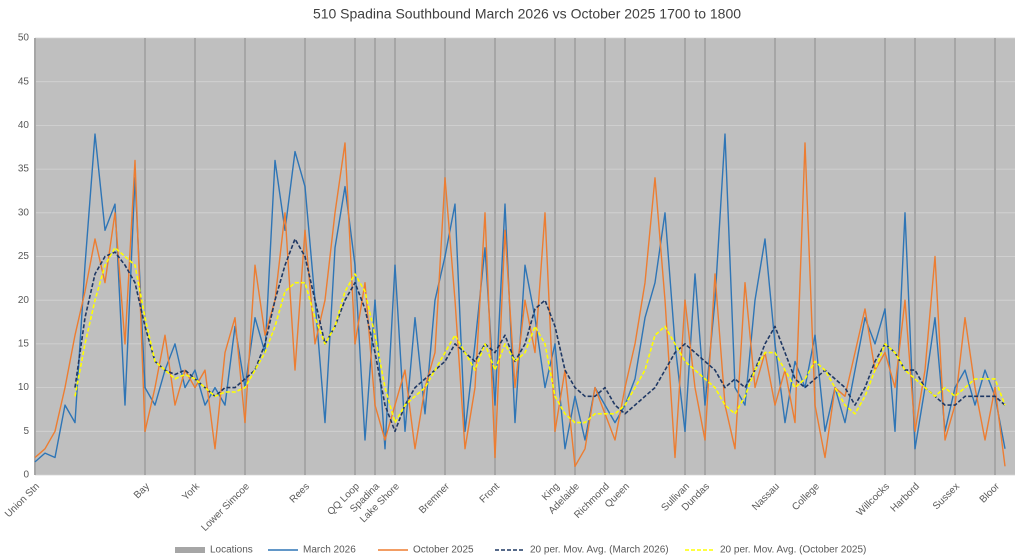 The width and height of the screenshot is (1024, 560). I want to click on y-tick-label: 5, so click(26, 431).